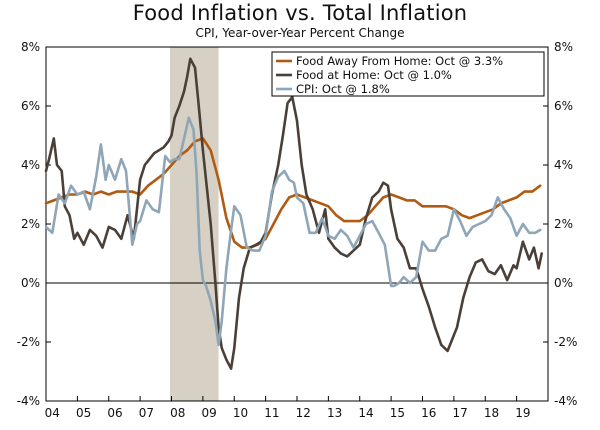  I want to click on x-tick-label: 17, so click(460, 413).